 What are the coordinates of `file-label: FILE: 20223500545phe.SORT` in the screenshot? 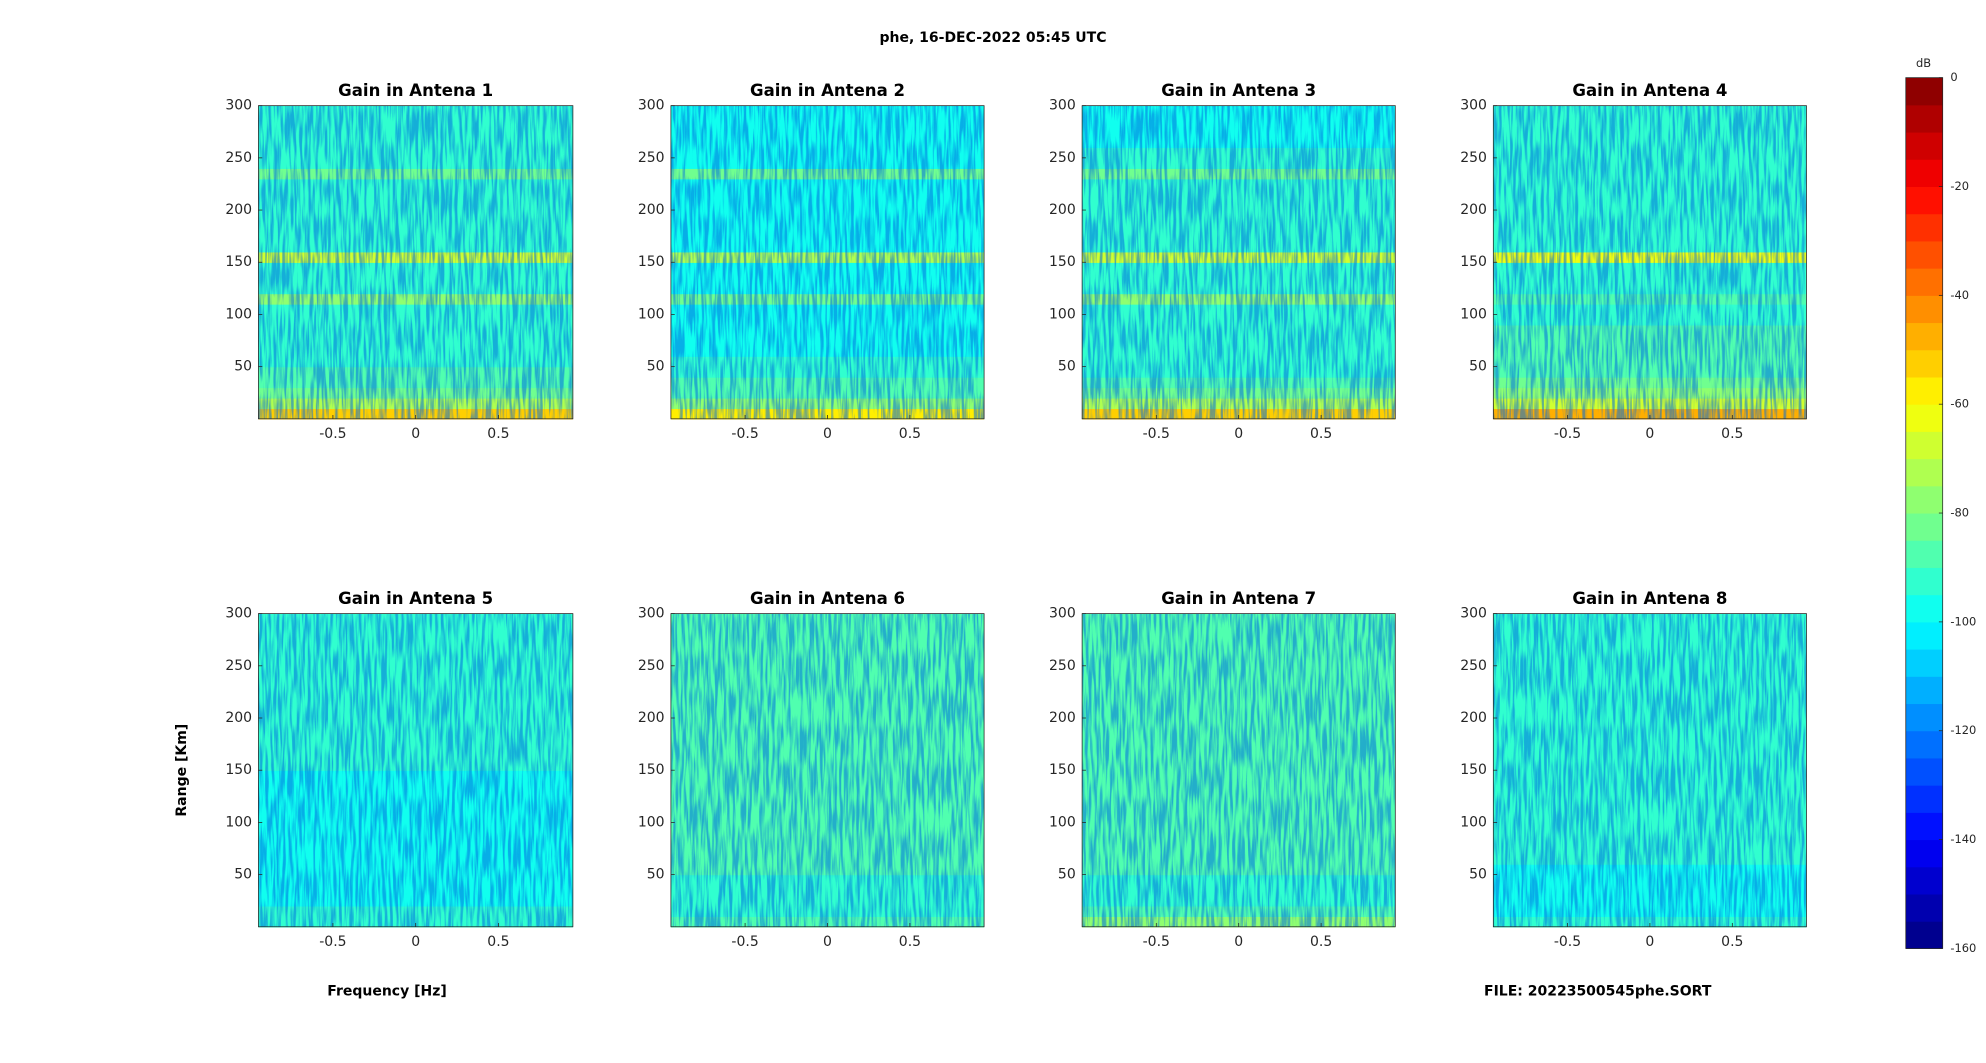 It's located at (1598, 992).